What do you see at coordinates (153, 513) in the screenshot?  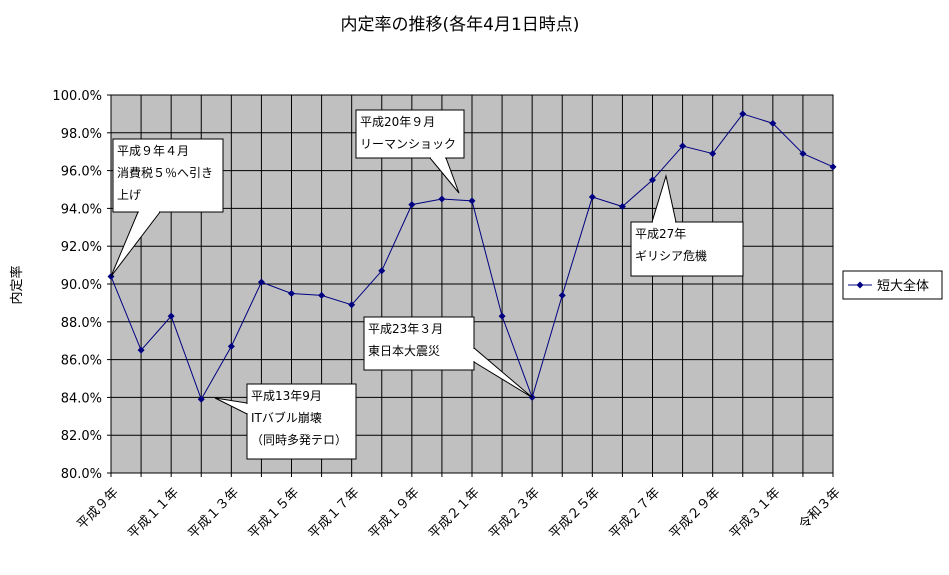 I see `x-tick-label: 平成１１年` at bounding box center [153, 513].